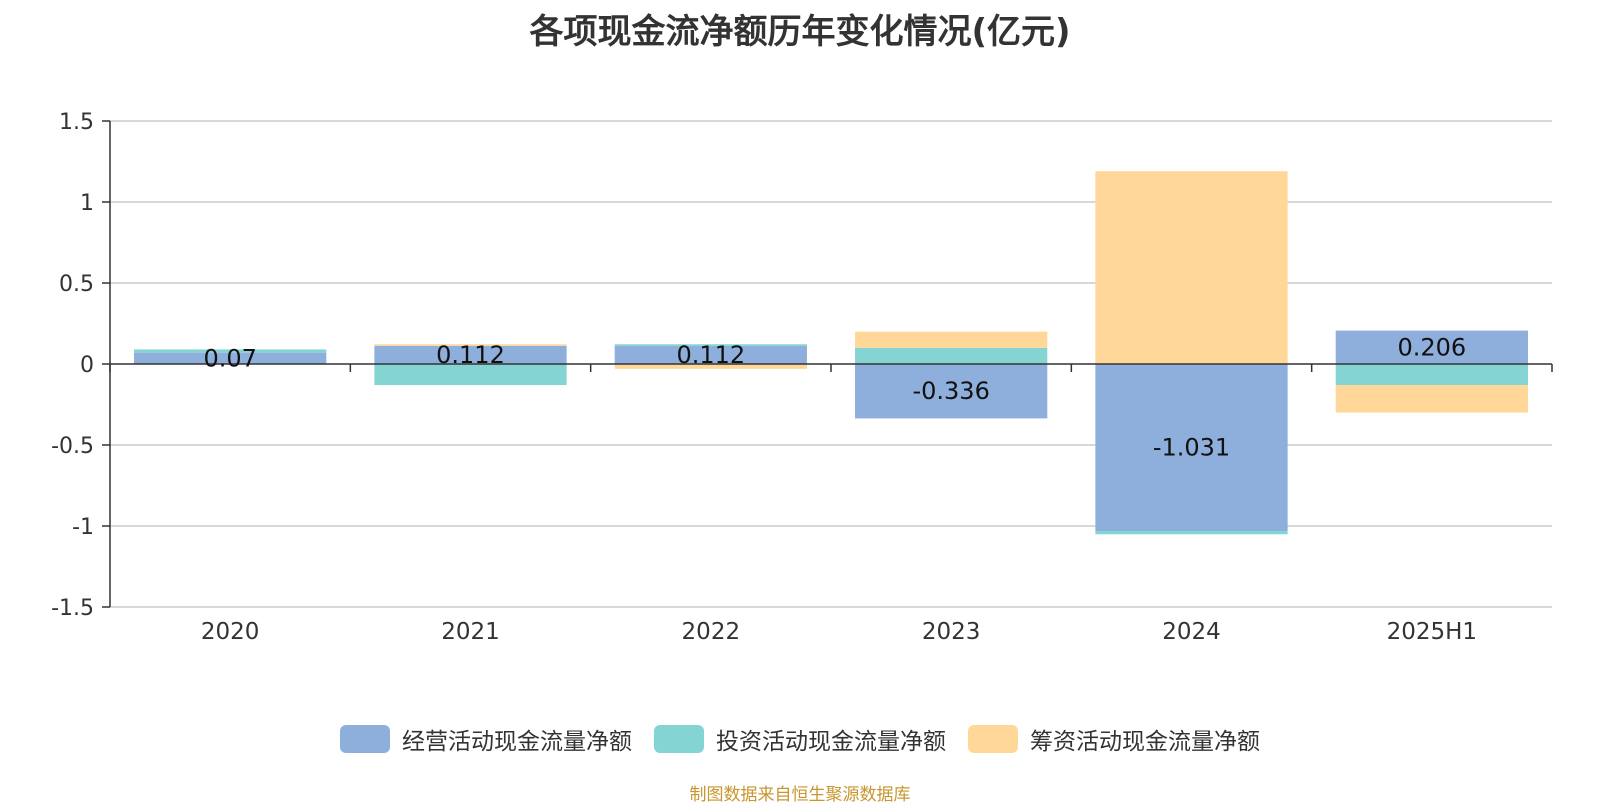 The image size is (1600, 805). Describe the element at coordinates (517, 742) in the screenshot. I see `legend-label-operating: 经营活动现金流量净额` at that location.